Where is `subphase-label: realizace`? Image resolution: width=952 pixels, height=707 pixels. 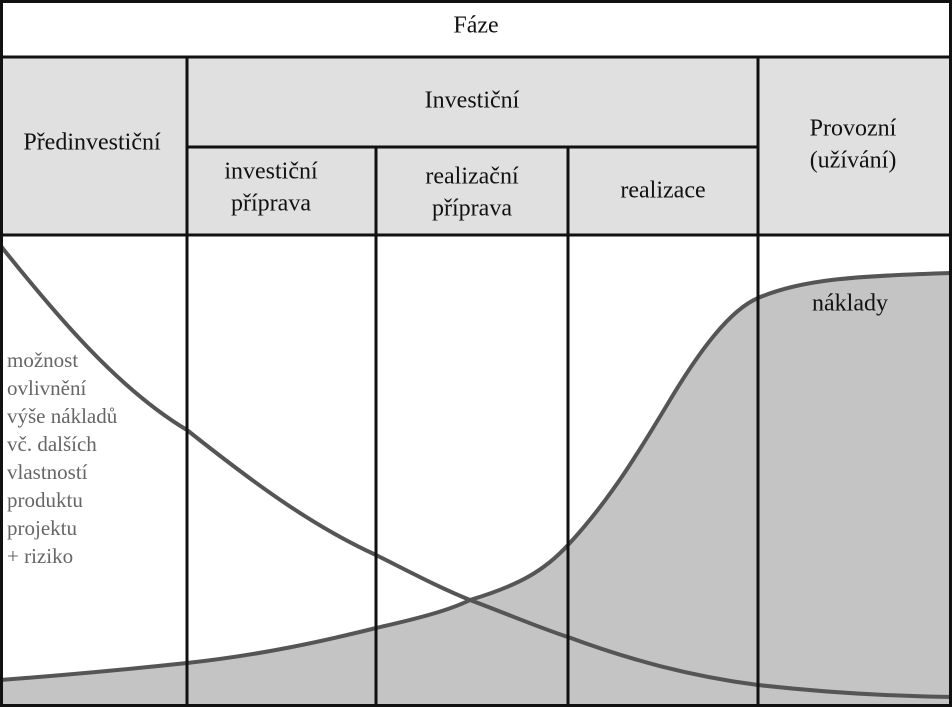 subphase-label: realizace is located at coordinates (662, 191).